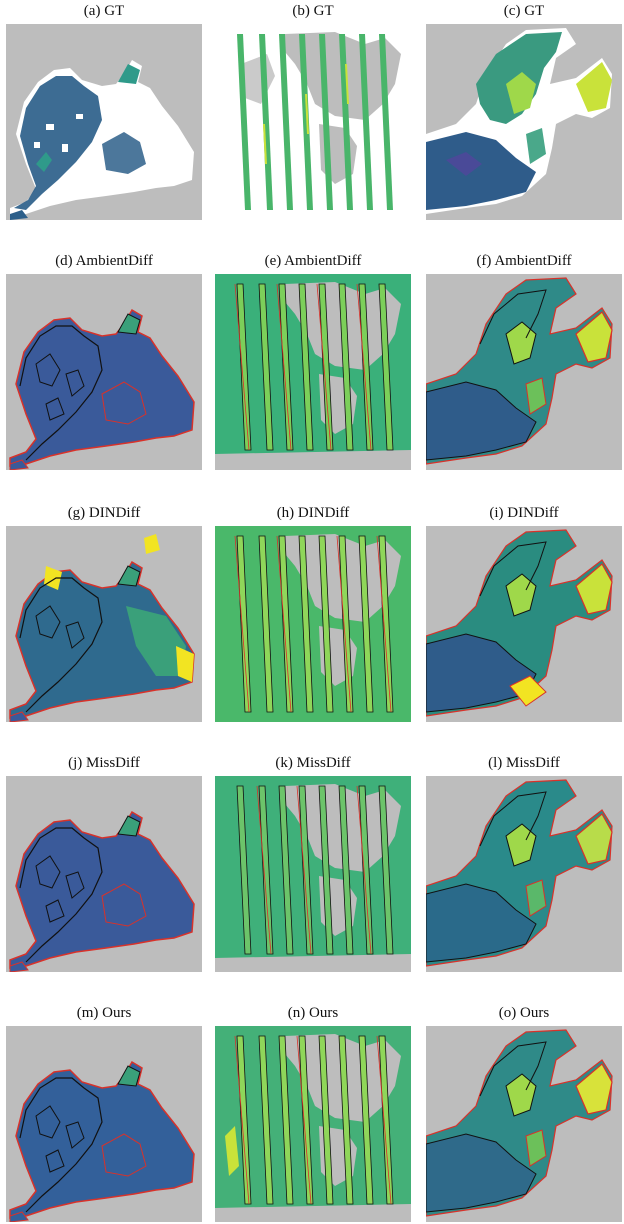 The width and height of the screenshot is (624, 1224). What do you see at coordinates (519, 121) in the screenshot?
I see `baltic-gt-map` at bounding box center [519, 121].